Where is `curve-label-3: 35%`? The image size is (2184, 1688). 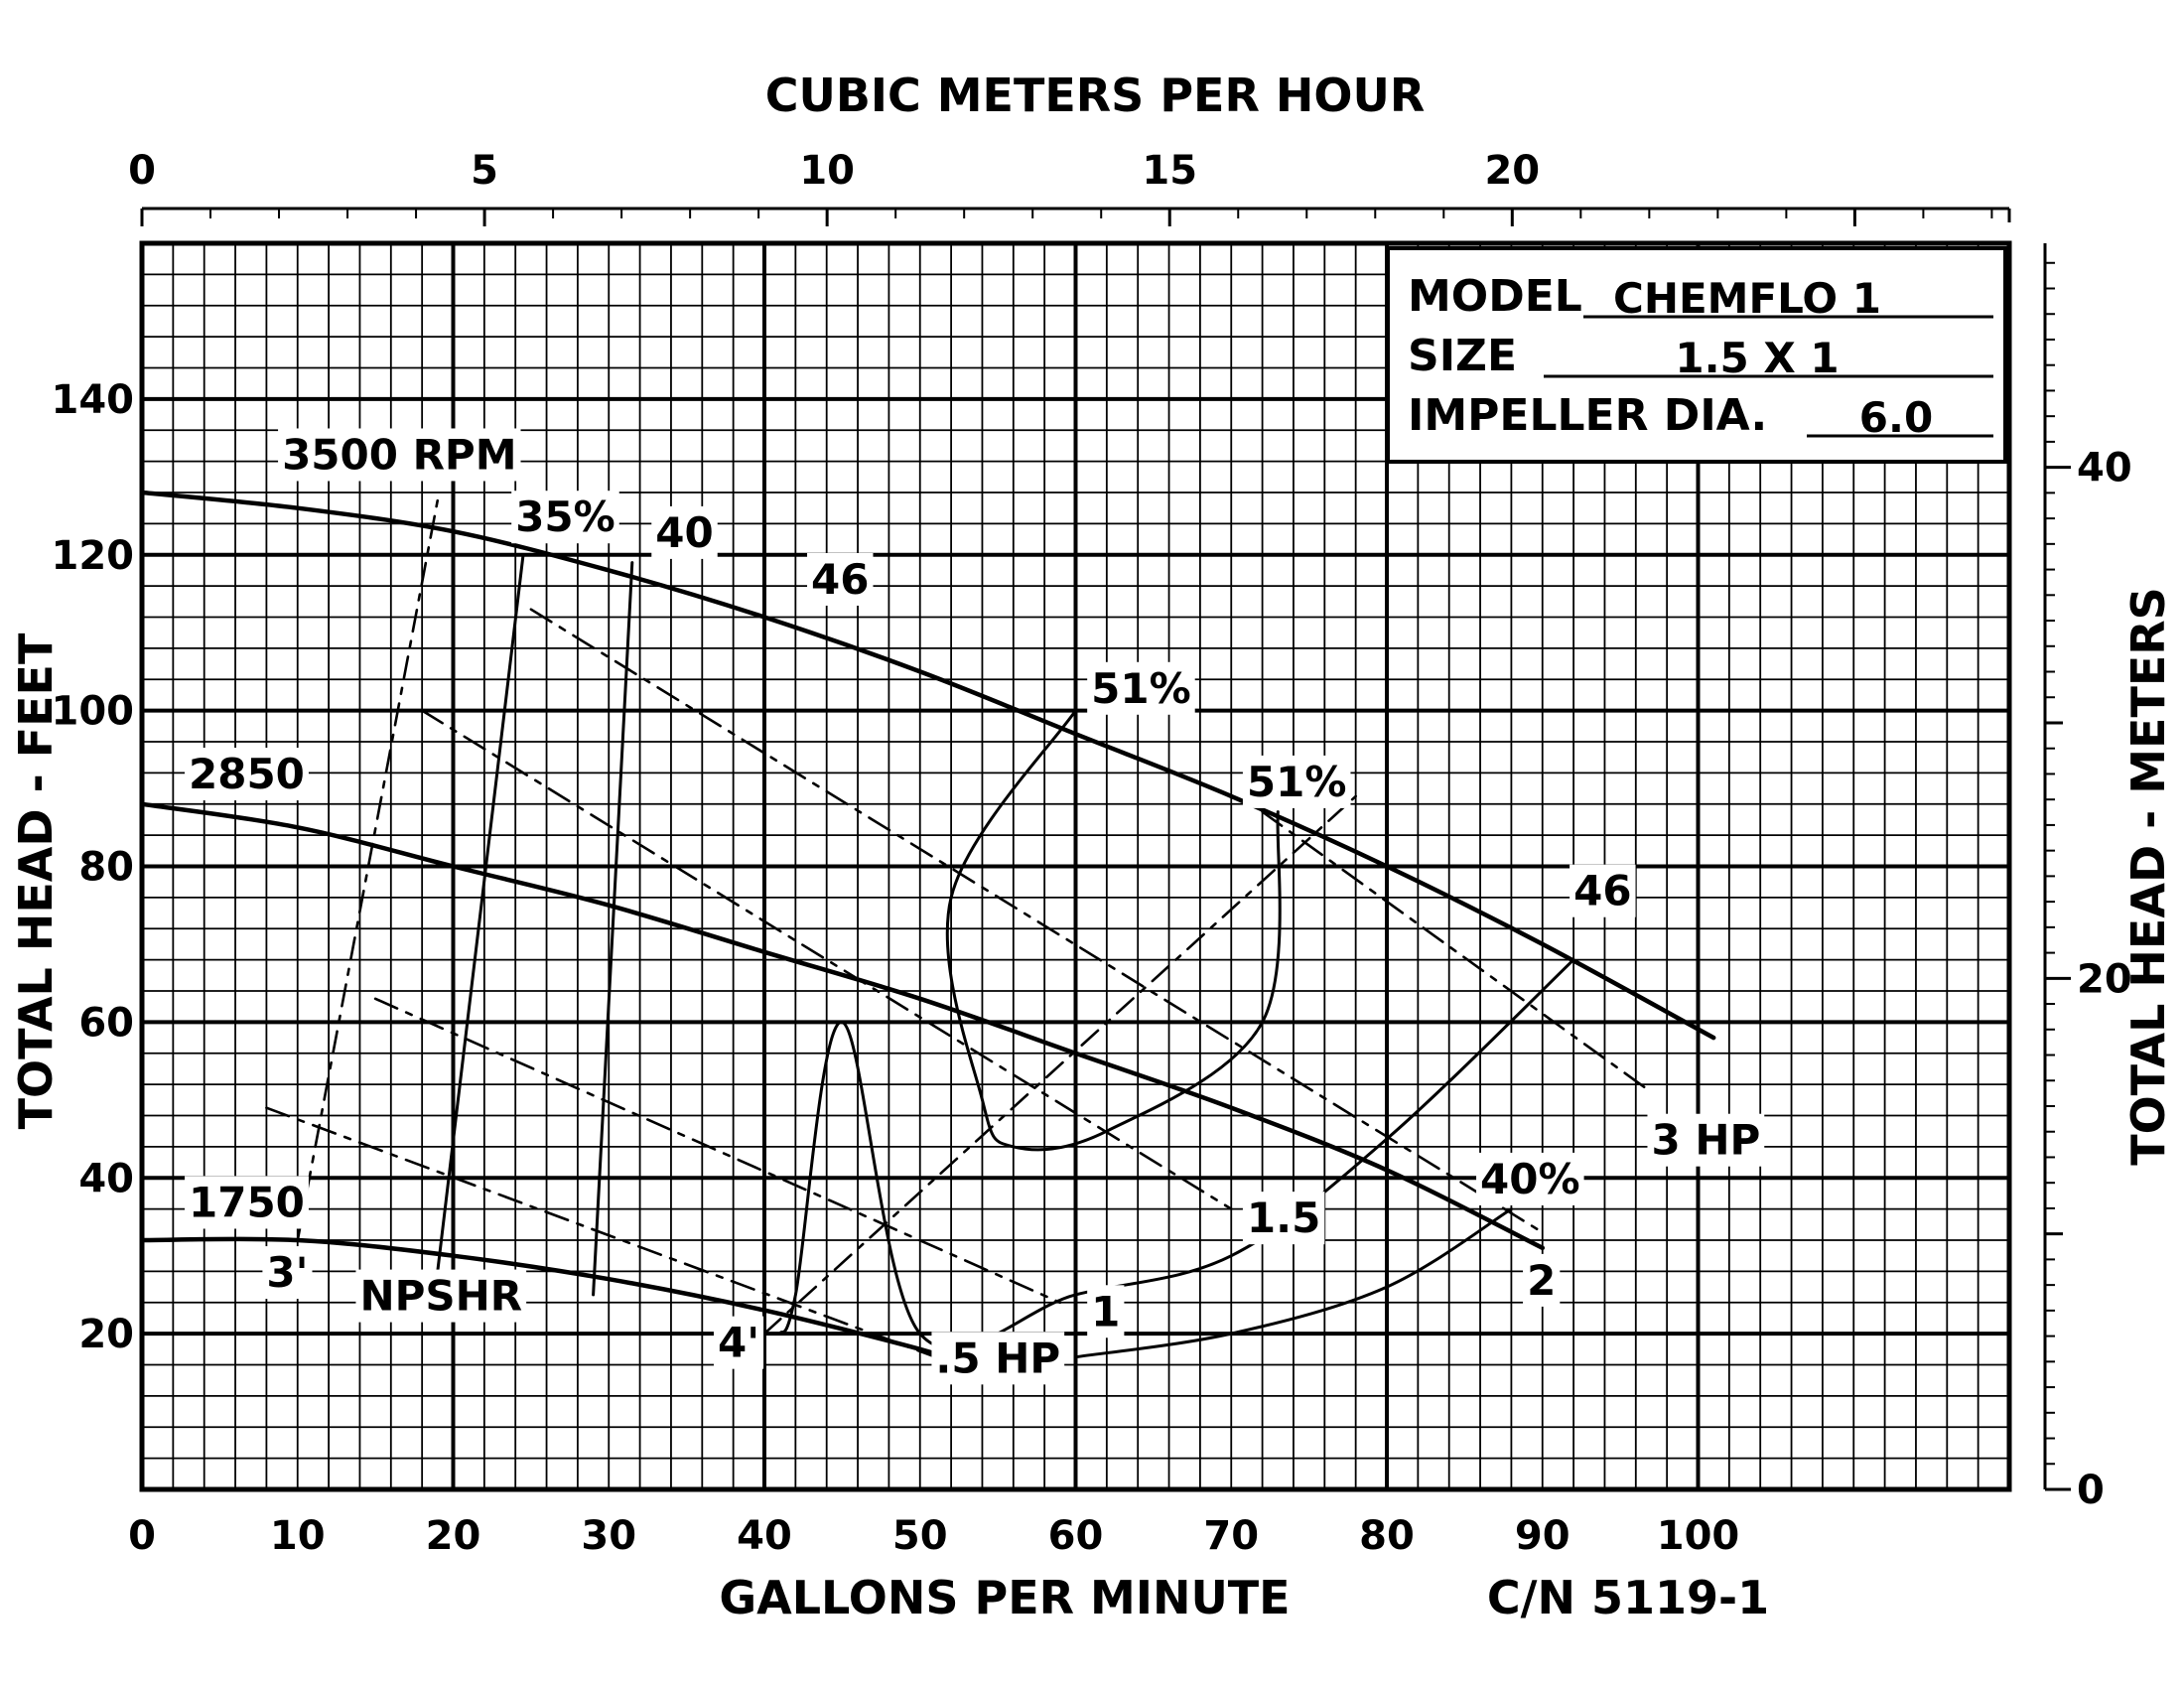
curve-label-3: 35% is located at coordinates (565, 516).